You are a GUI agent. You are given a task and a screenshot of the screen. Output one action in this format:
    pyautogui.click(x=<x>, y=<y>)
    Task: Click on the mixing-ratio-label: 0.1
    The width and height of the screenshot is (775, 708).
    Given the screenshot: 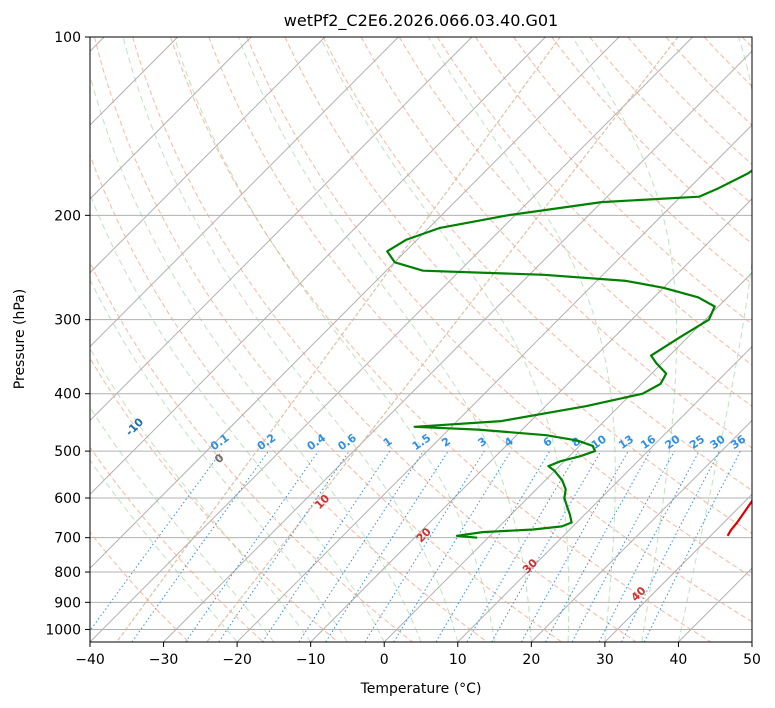 What is the action you would take?
    pyautogui.click(x=219, y=442)
    